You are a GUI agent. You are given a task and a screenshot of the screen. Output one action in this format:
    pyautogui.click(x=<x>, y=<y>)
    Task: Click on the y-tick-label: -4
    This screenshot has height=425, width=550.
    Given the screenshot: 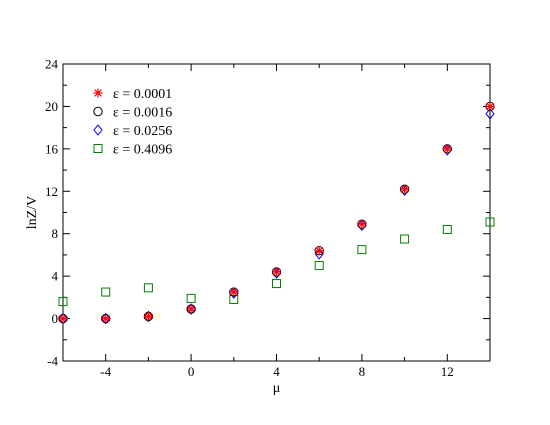 What is the action you would take?
    pyautogui.click(x=52, y=361)
    